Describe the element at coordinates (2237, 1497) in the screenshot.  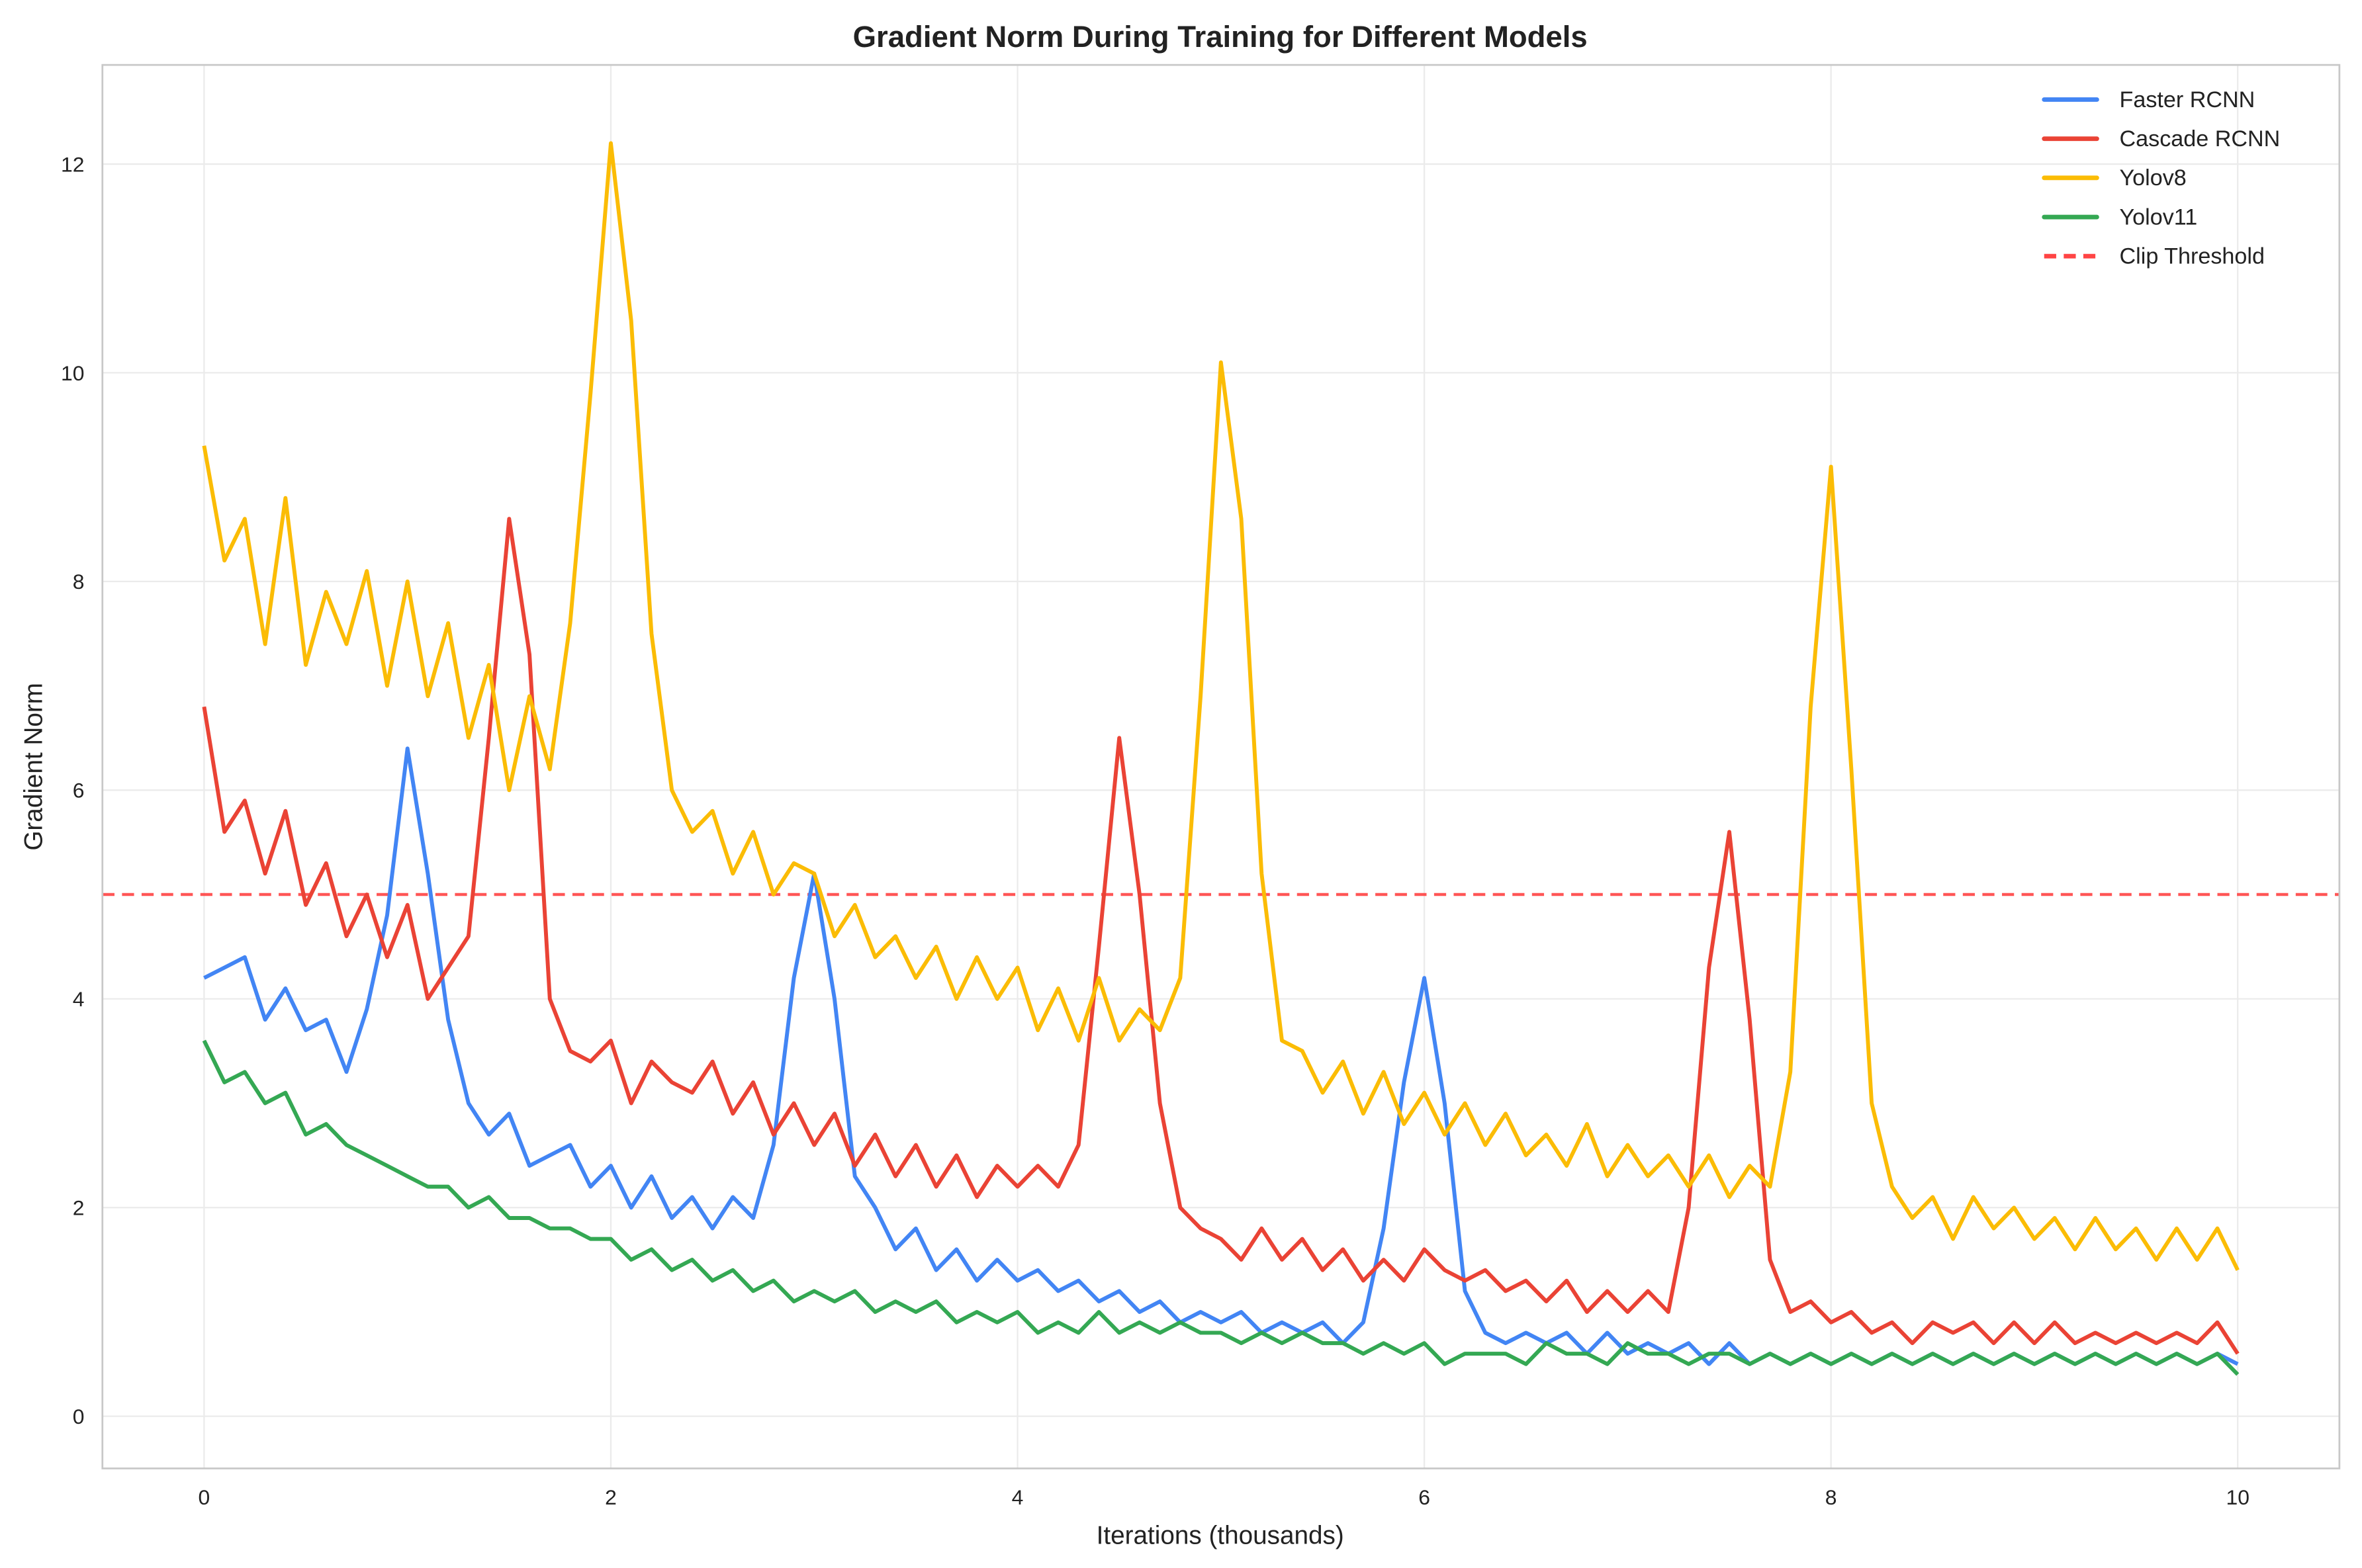
I see `x-tick-label: 10` at that location.